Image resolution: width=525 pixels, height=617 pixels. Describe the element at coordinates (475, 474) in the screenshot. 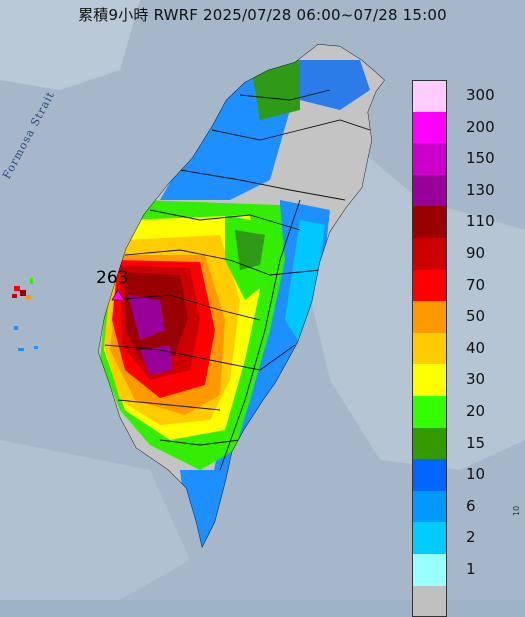

I see `legend-label: 10` at that location.